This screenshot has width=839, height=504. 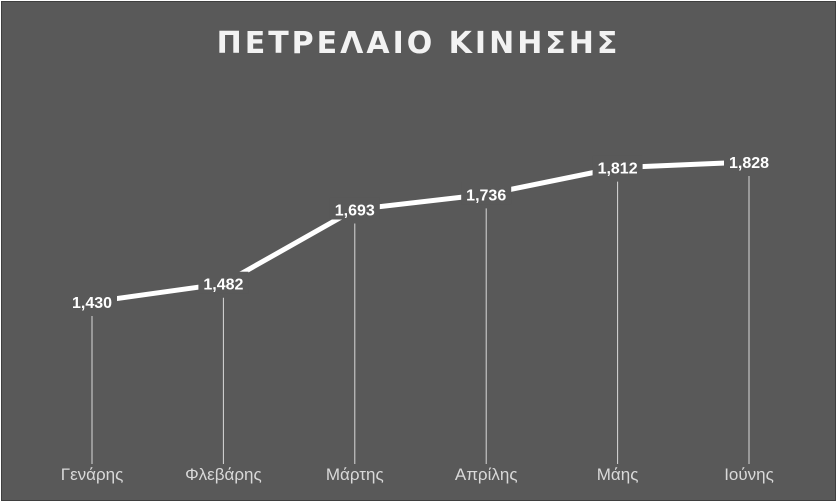 What do you see at coordinates (418, 43) in the screenshot?
I see `chart-title: ΠΕΤΡΕΛΑΙΟ ΚΙΝΗΣΗΣ` at bounding box center [418, 43].